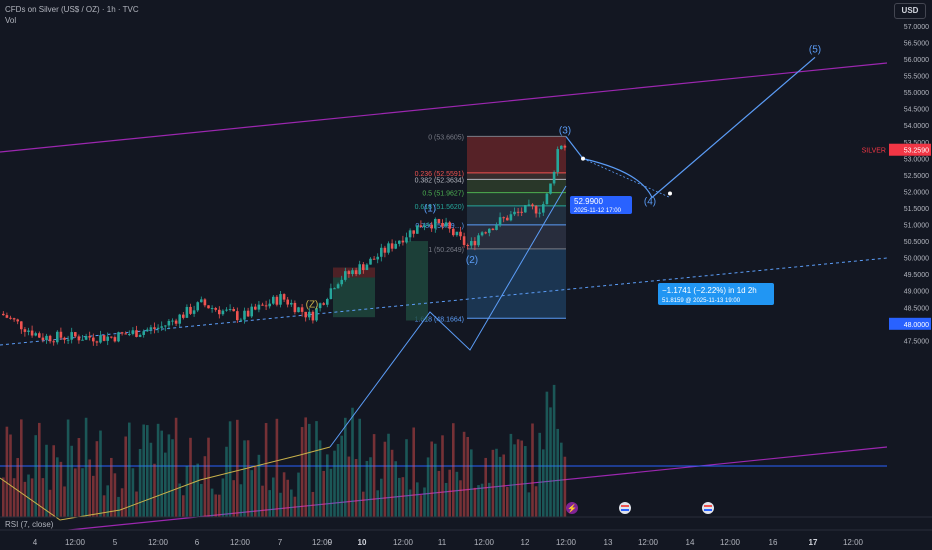  Describe the element at coordinates (35, 542) in the screenshot. I see `time-axis-tick: 4` at that location.